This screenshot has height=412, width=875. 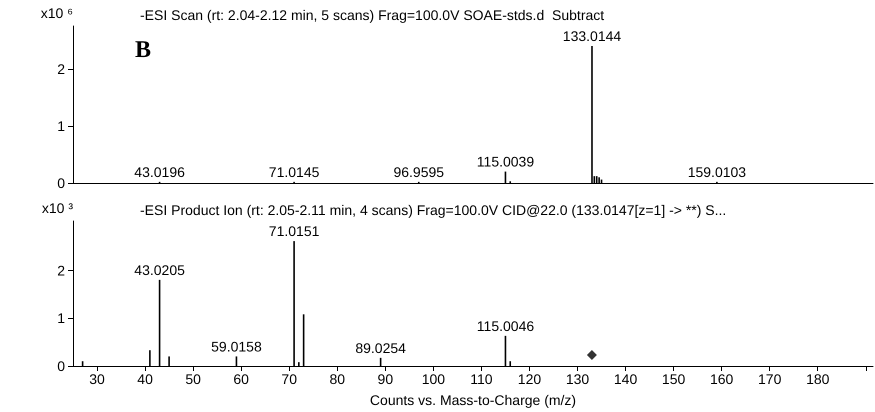 I want to click on x-tick-label: 90, so click(x=386, y=379).